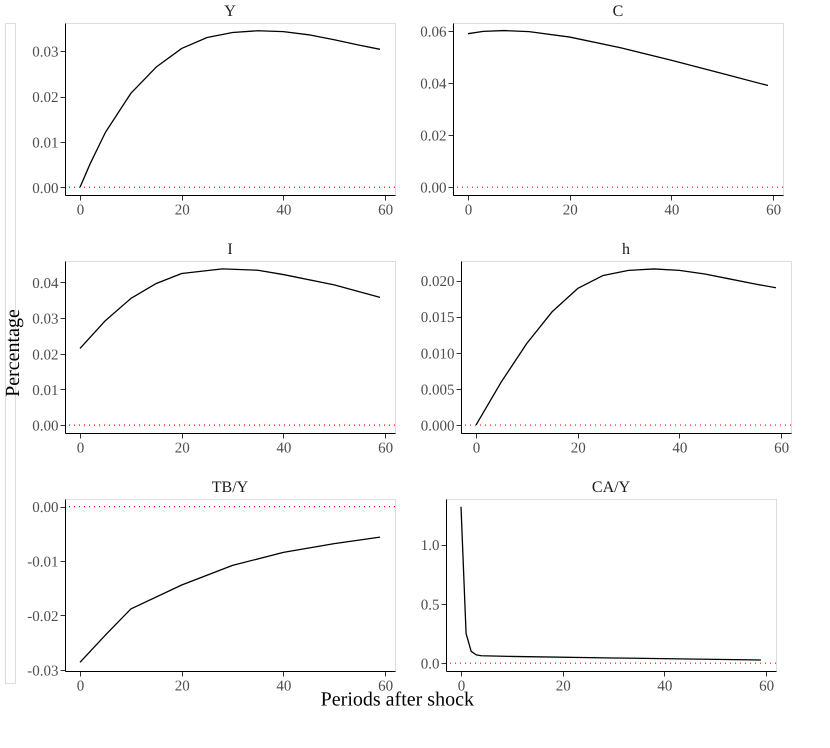  Describe the element at coordinates (230, 487) in the screenshot. I see `chart-title: TB/Y` at that location.